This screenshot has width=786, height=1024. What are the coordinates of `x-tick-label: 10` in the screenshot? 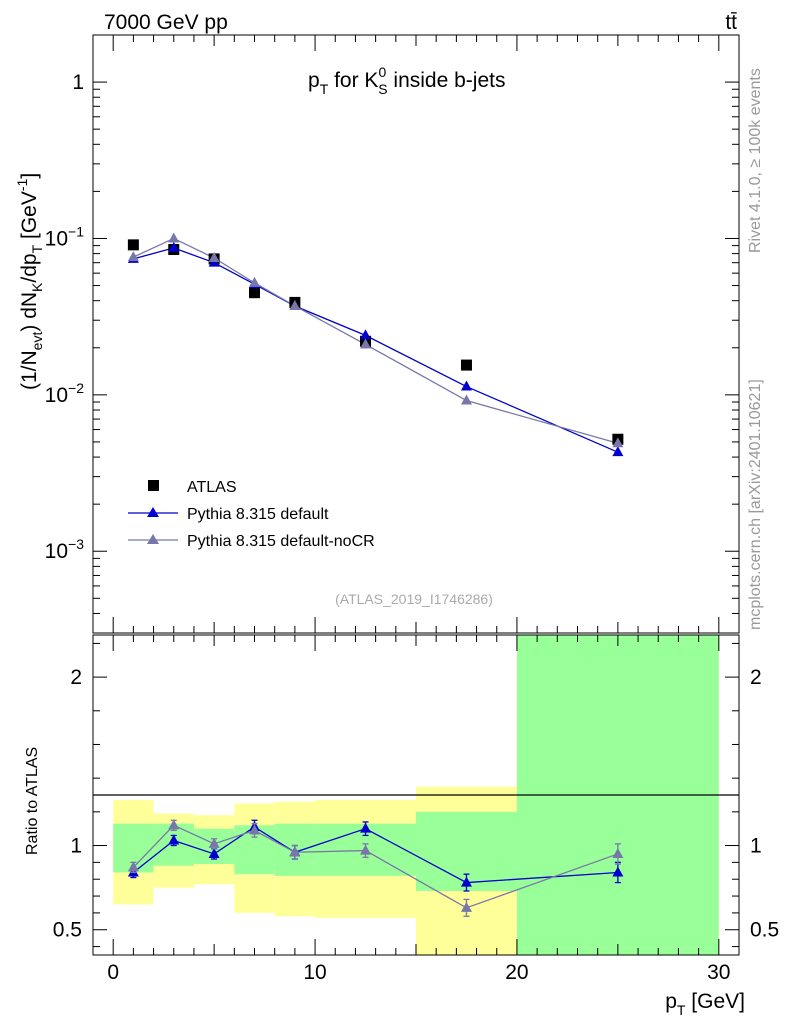 It's located at (314, 972).